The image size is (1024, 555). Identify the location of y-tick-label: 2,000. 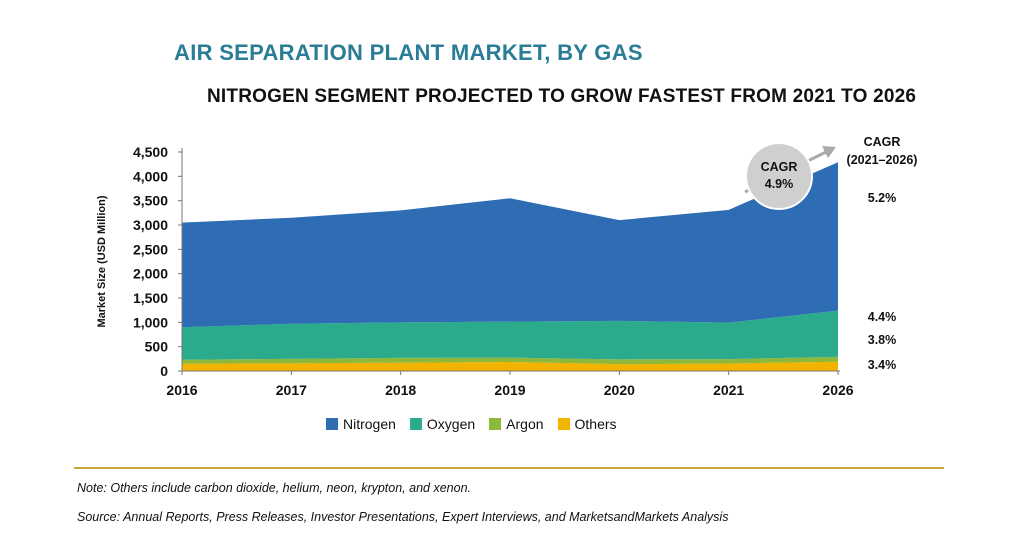
(150, 274).